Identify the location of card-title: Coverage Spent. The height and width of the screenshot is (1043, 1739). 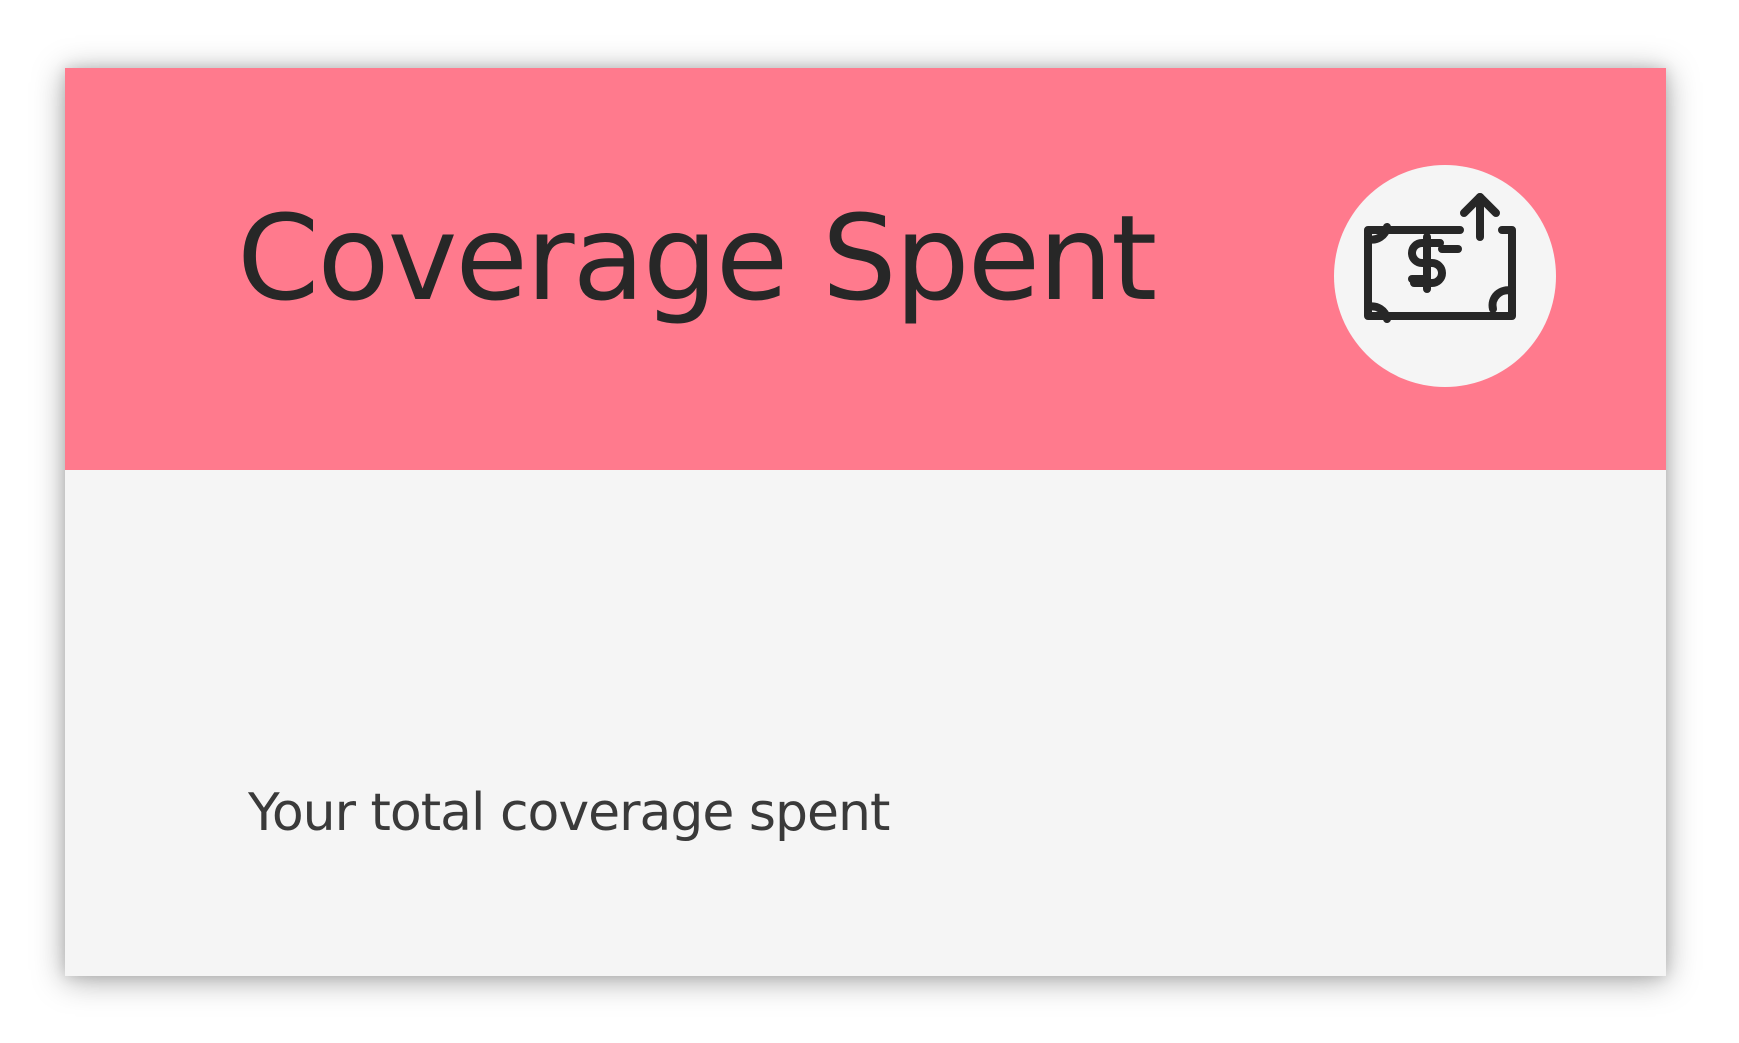
(697, 258).